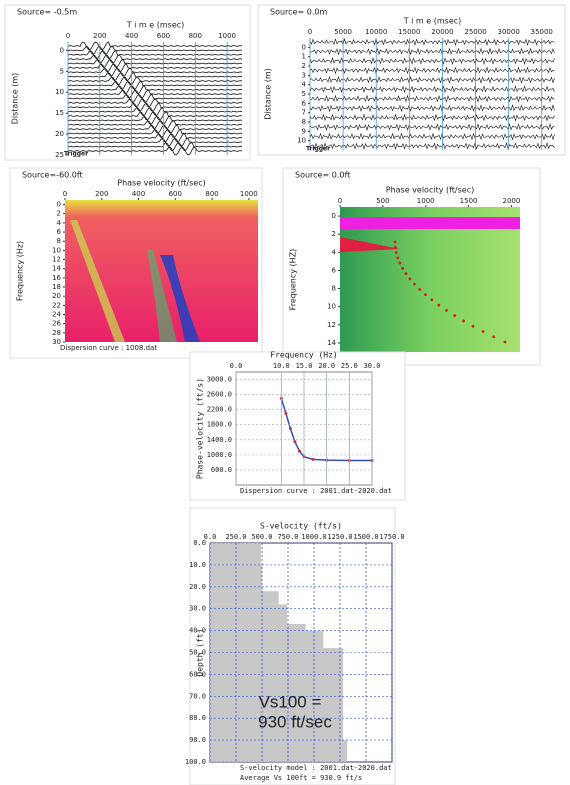 The height and width of the screenshot is (785, 570). What do you see at coordinates (286, 413) in the screenshot?
I see `dispersion-point` at bounding box center [286, 413].